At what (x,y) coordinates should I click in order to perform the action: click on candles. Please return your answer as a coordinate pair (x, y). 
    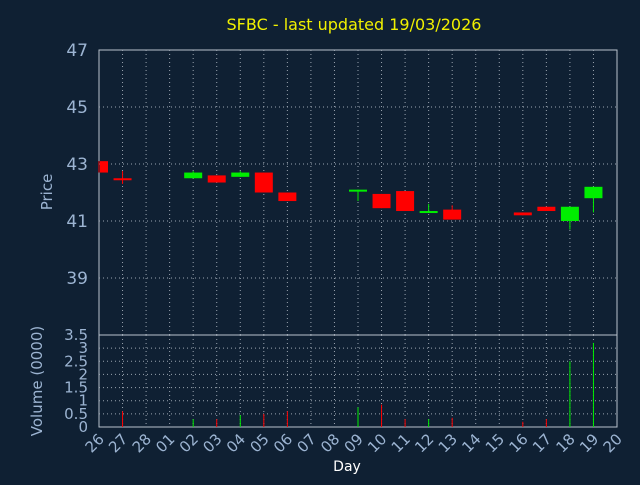
    Looking at the image, I should click on (350, 195).